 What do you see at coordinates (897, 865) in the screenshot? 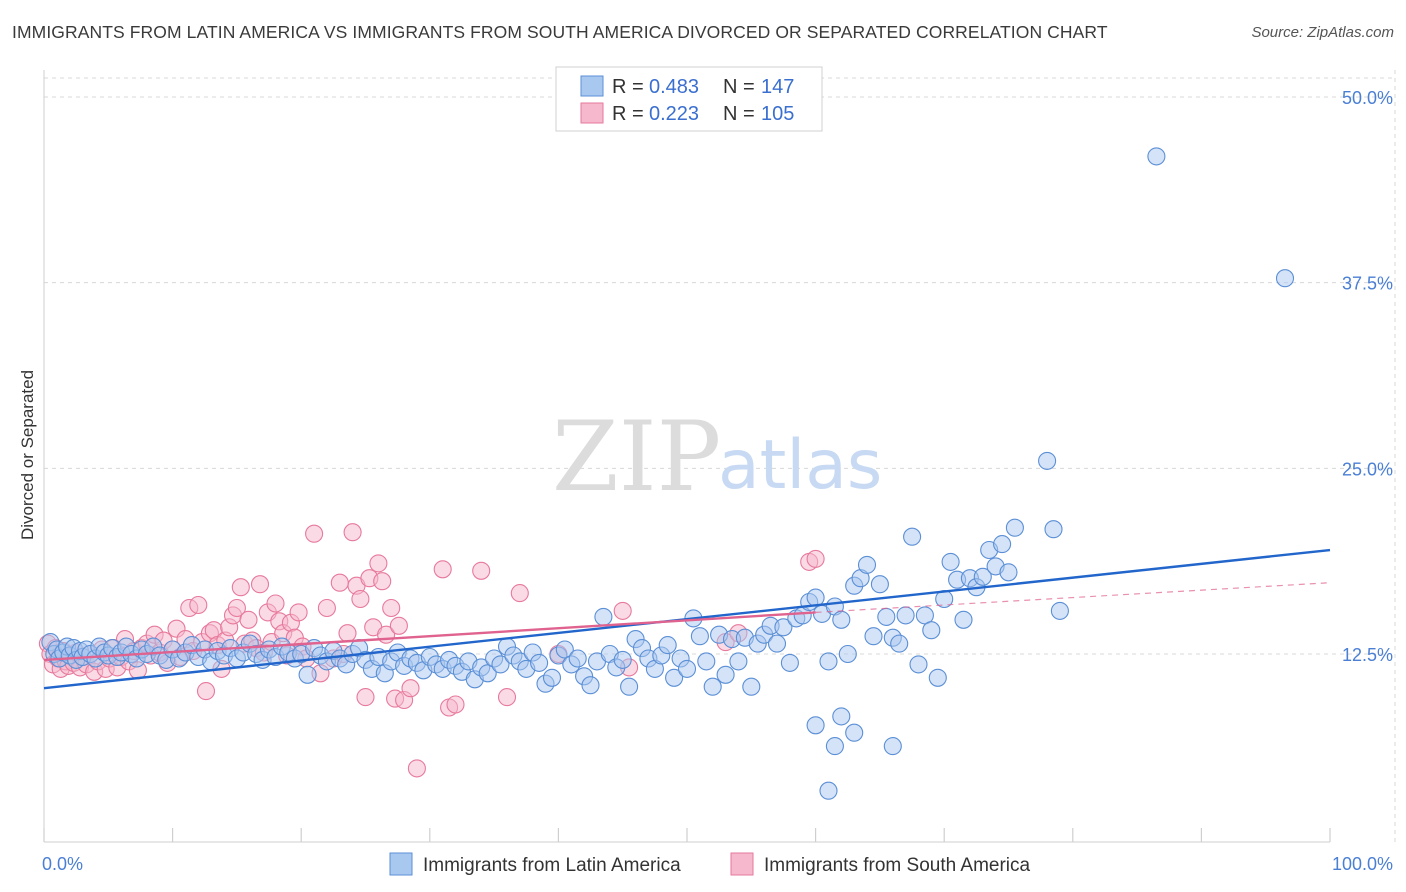
I see `series-label-south-america: Immigrants from South America` at bounding box center [897, 865].